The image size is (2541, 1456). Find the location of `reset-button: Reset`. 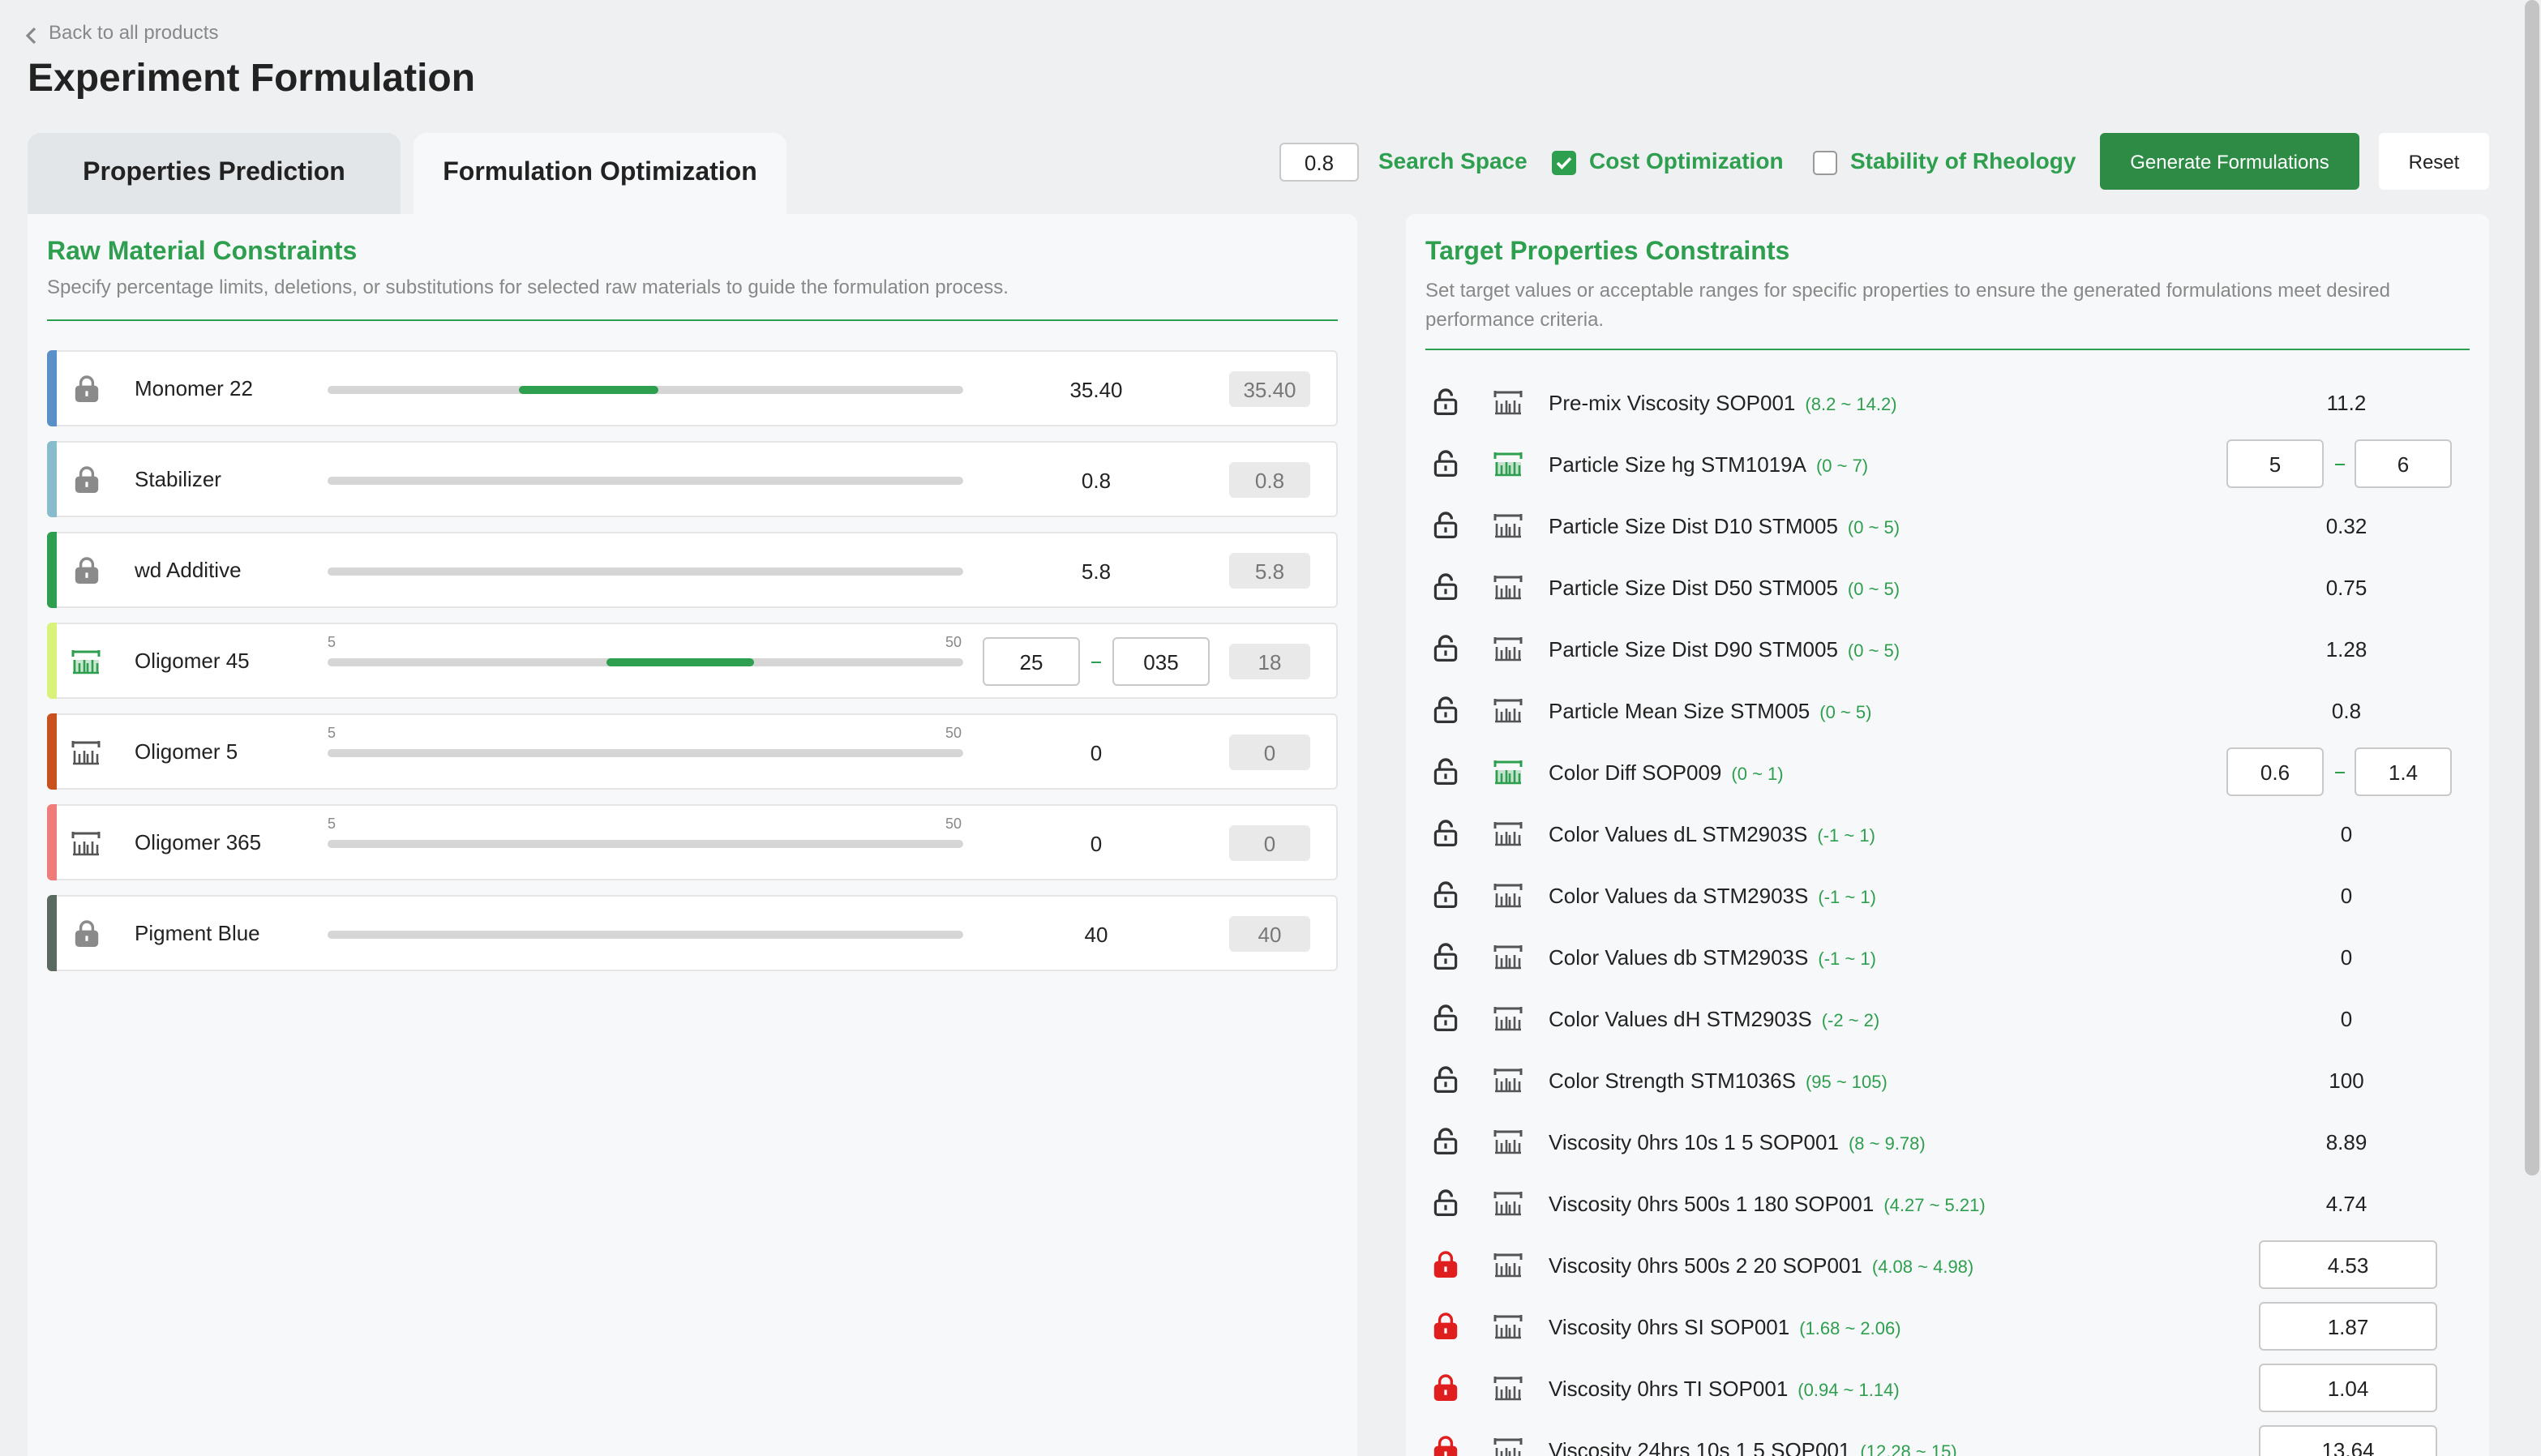

reset-button: Reset is located at coordinates (2434, 161).